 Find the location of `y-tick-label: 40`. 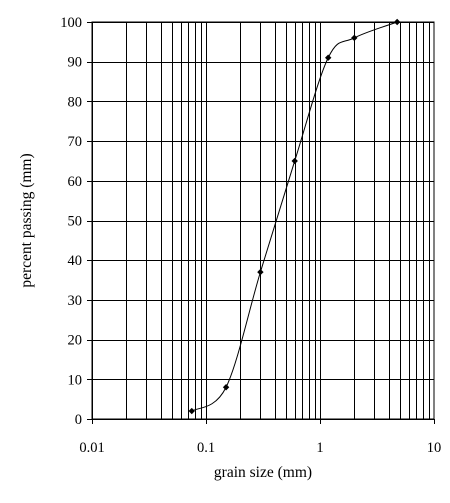

y-tick-label: 40 is located at coordinates (75, 261).